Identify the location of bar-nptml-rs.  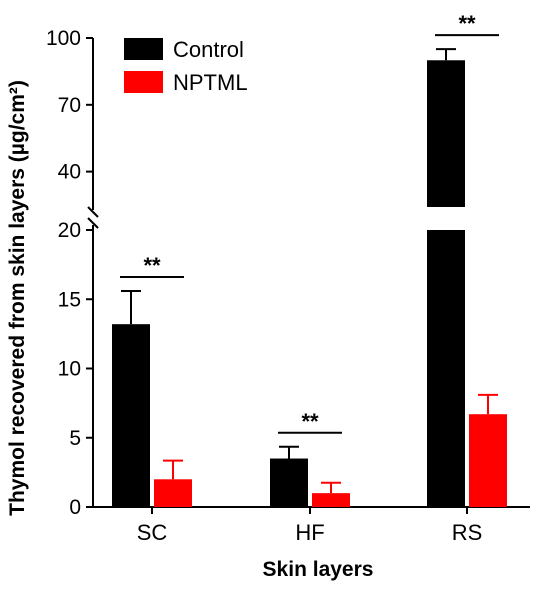
(488, 460).